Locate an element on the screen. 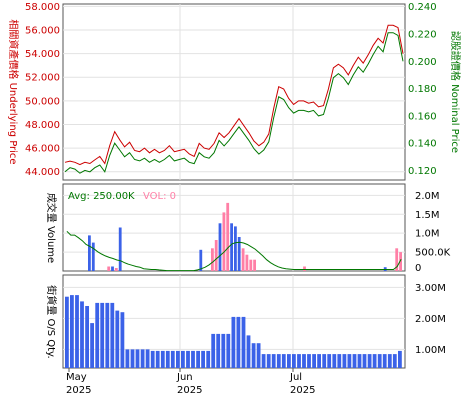 This screenshot has height=400, width=475. outstanding-bars is located at coordinates (233, 331).